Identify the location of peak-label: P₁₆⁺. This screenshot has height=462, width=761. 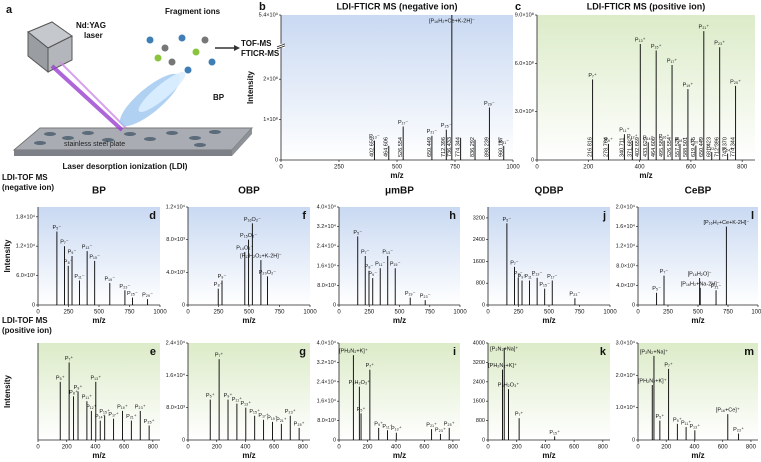
(664, 136).